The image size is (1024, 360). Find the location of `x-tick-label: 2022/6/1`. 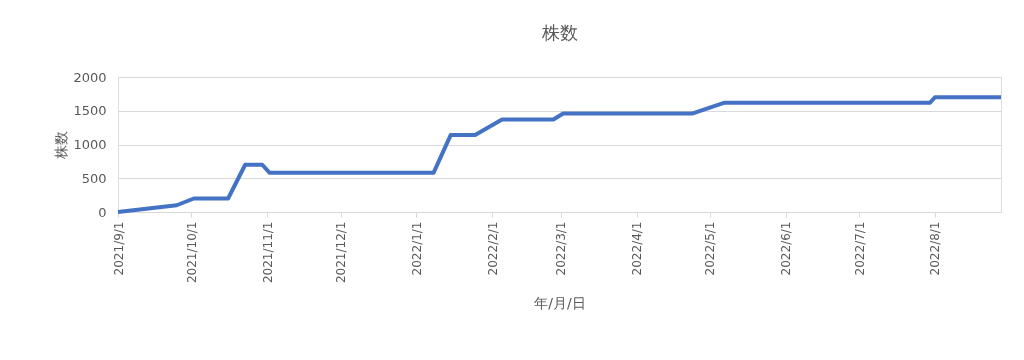

x-tick-label: 2022/6/1 is located at coordinates (786, 248).